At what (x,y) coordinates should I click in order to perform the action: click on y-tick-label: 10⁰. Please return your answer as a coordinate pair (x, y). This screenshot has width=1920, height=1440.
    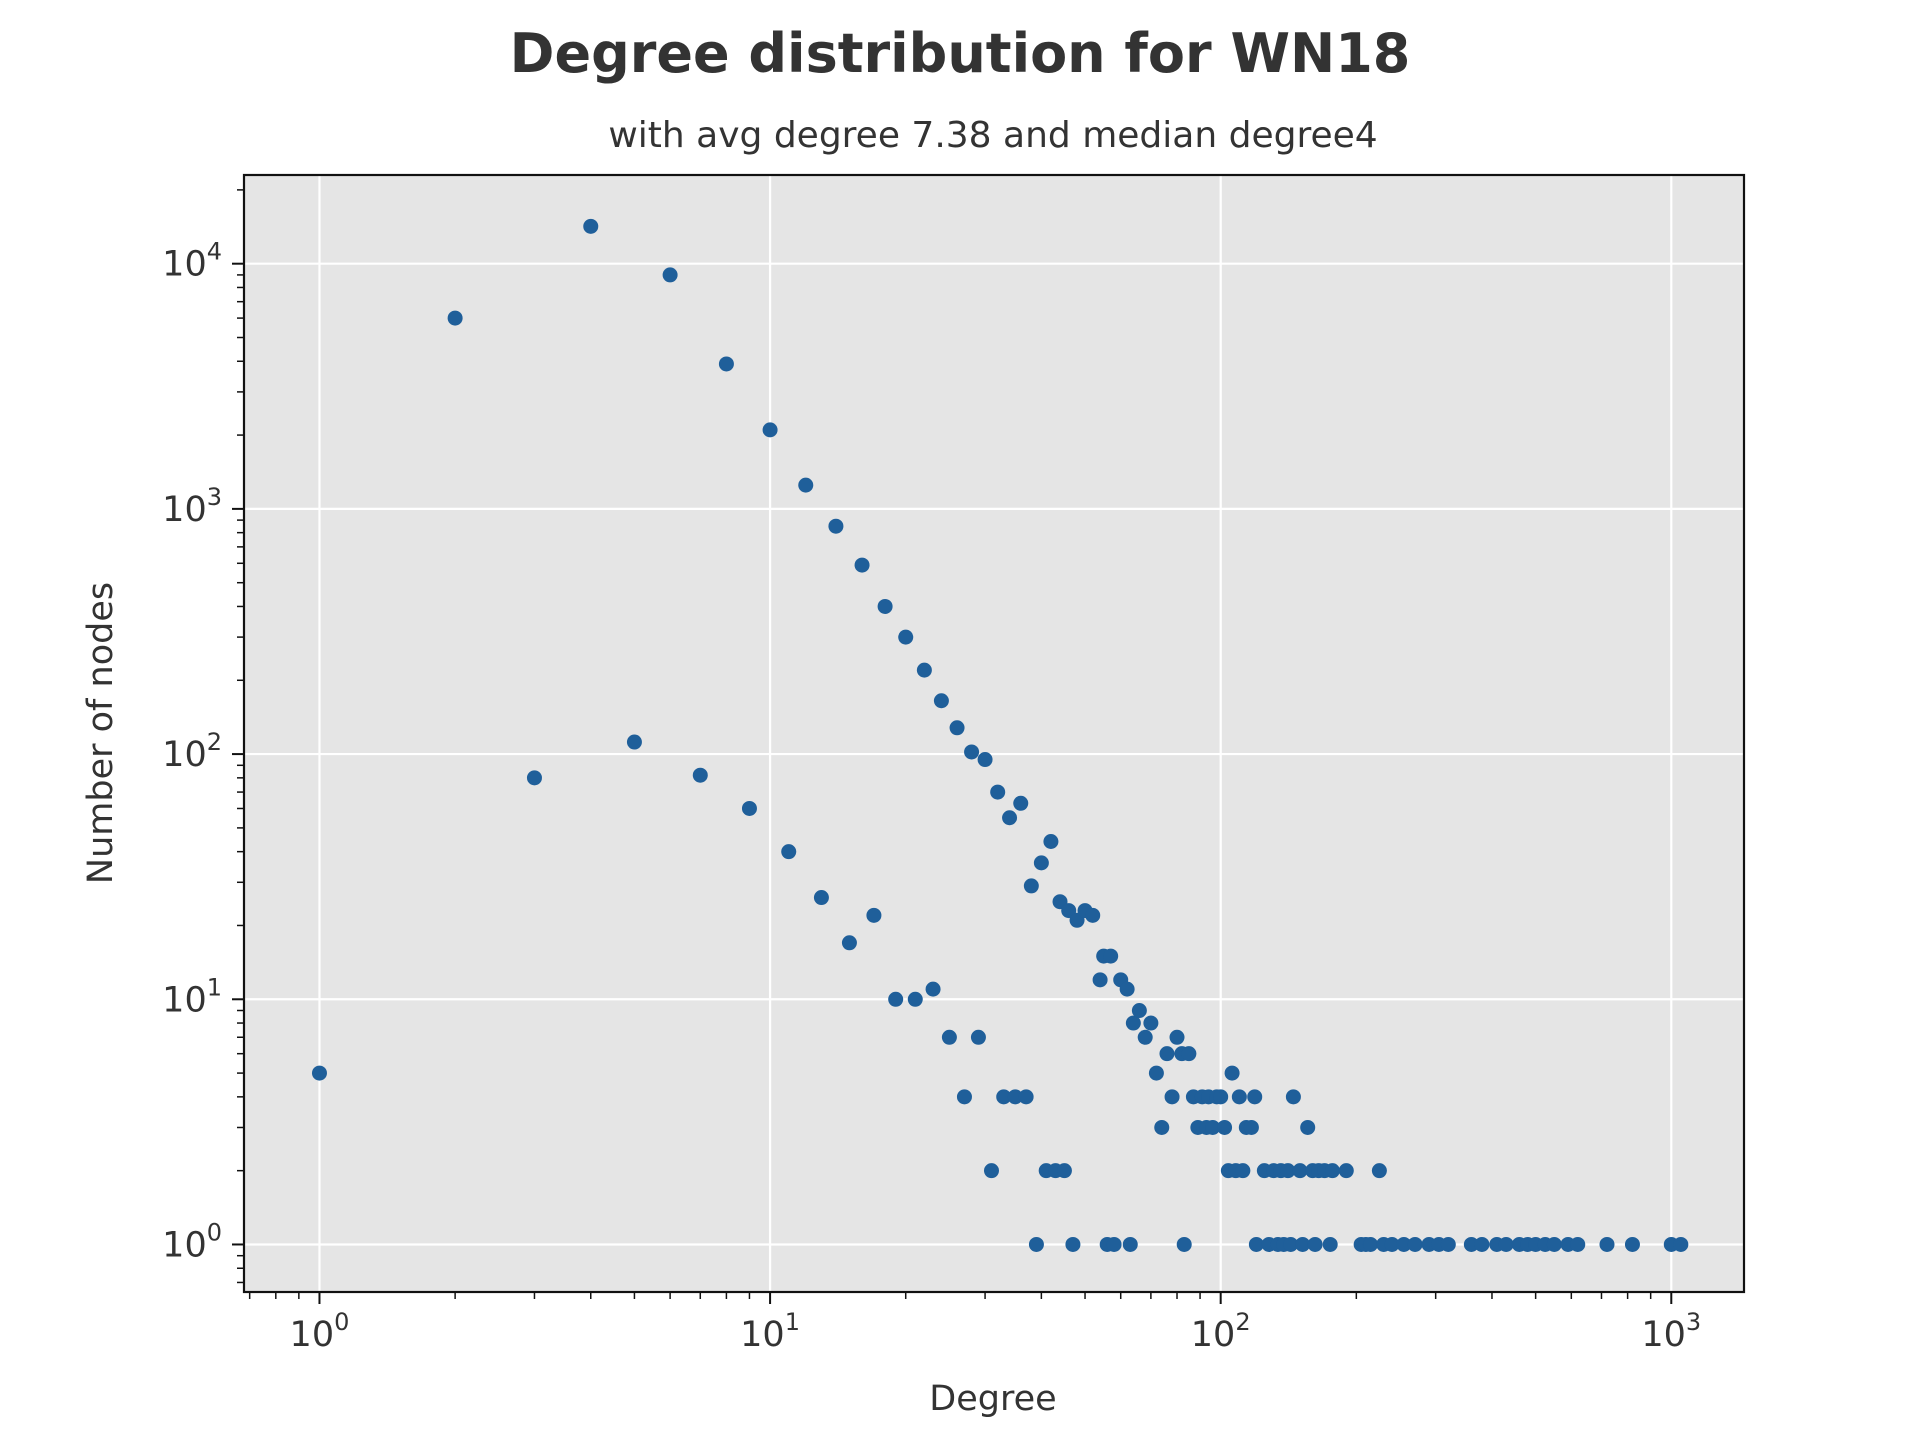
    Looking at the image, I should click on (192, 1241).